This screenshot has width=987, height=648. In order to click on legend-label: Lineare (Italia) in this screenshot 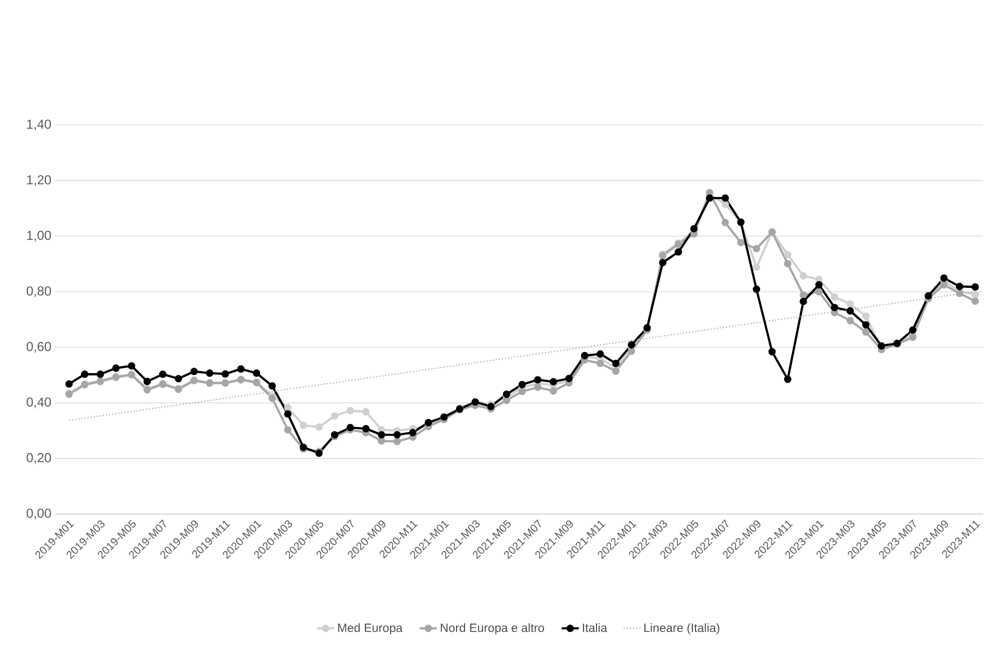, I will do `click(682, 628)`.